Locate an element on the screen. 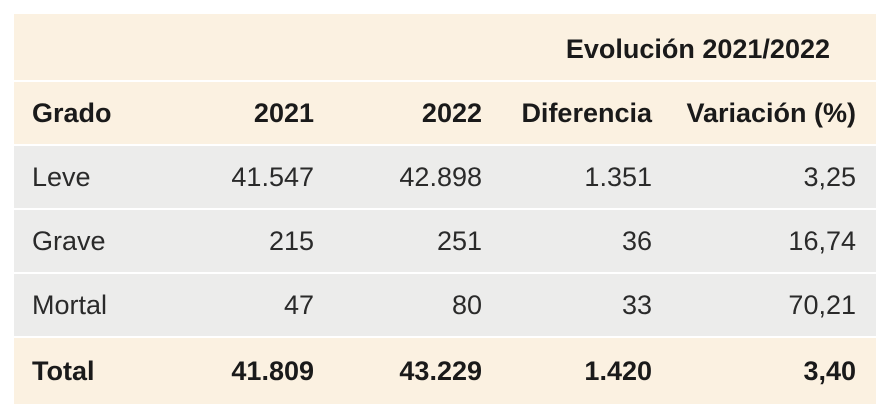  header-grado: Grado is located at coordinates (72, 113).